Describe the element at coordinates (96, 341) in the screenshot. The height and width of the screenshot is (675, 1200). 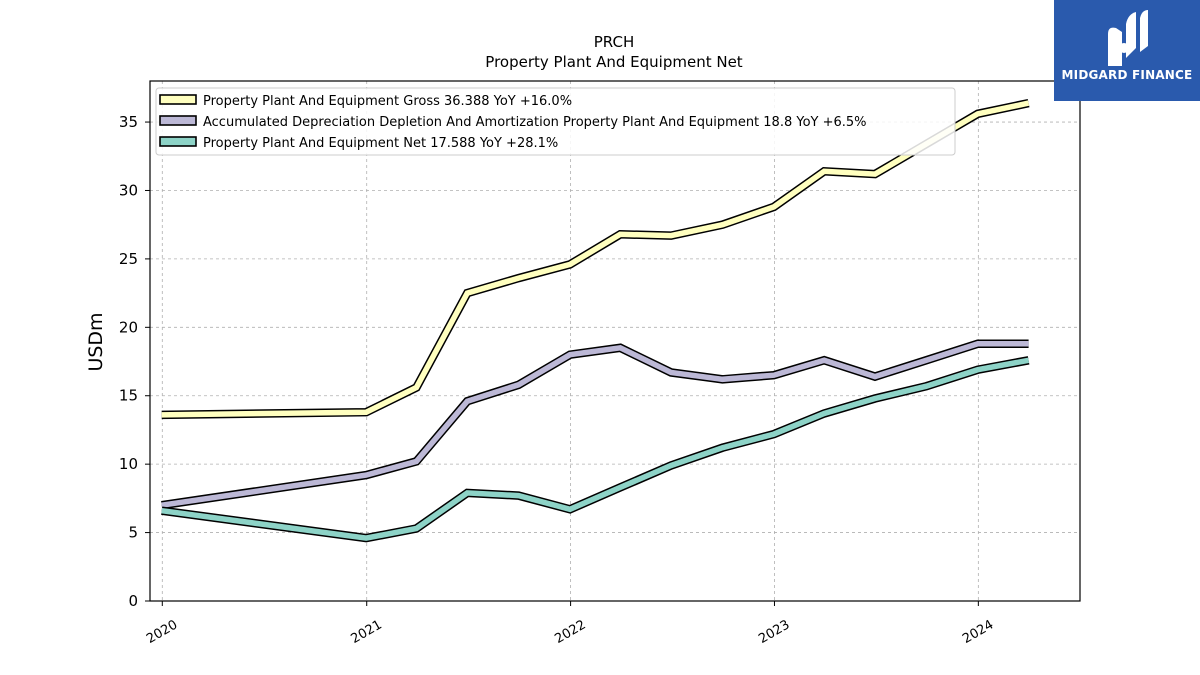
I see `y-axis-label: USDm` at that location.